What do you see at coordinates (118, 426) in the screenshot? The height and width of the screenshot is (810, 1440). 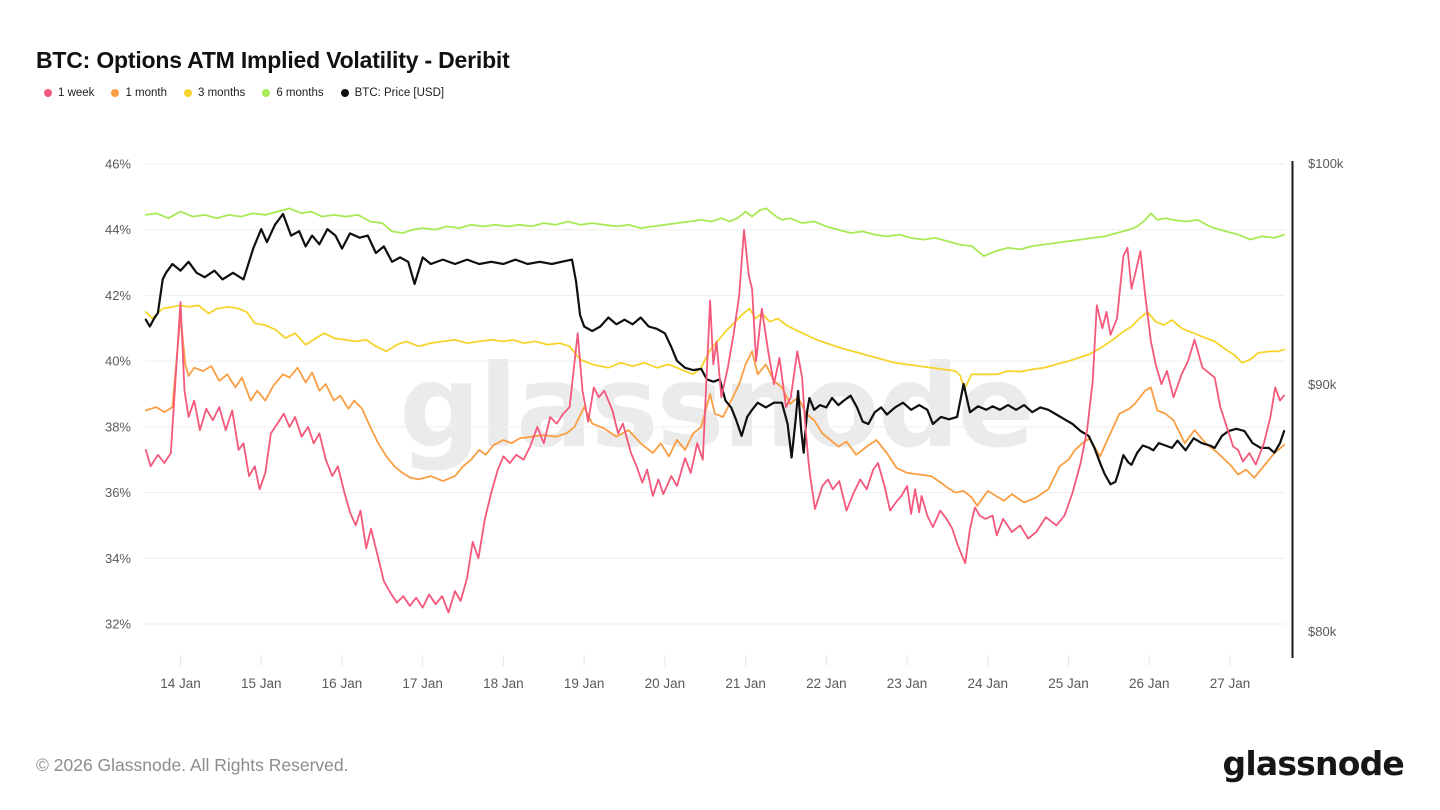 I see `y-left-tick-label: 38%` at bounding box center [118, 426].